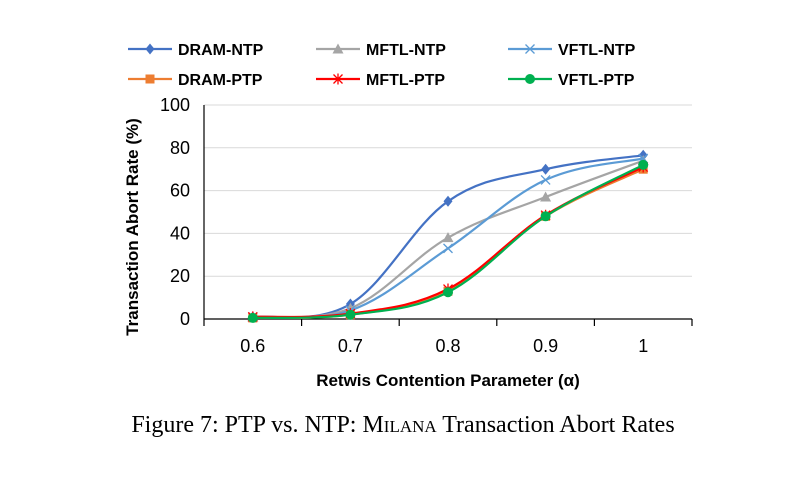  What do you see at coordinates (406, 50) in the screenshot?
I see `legend-label: MFTL-NTP` at bounding box center [406, 50].